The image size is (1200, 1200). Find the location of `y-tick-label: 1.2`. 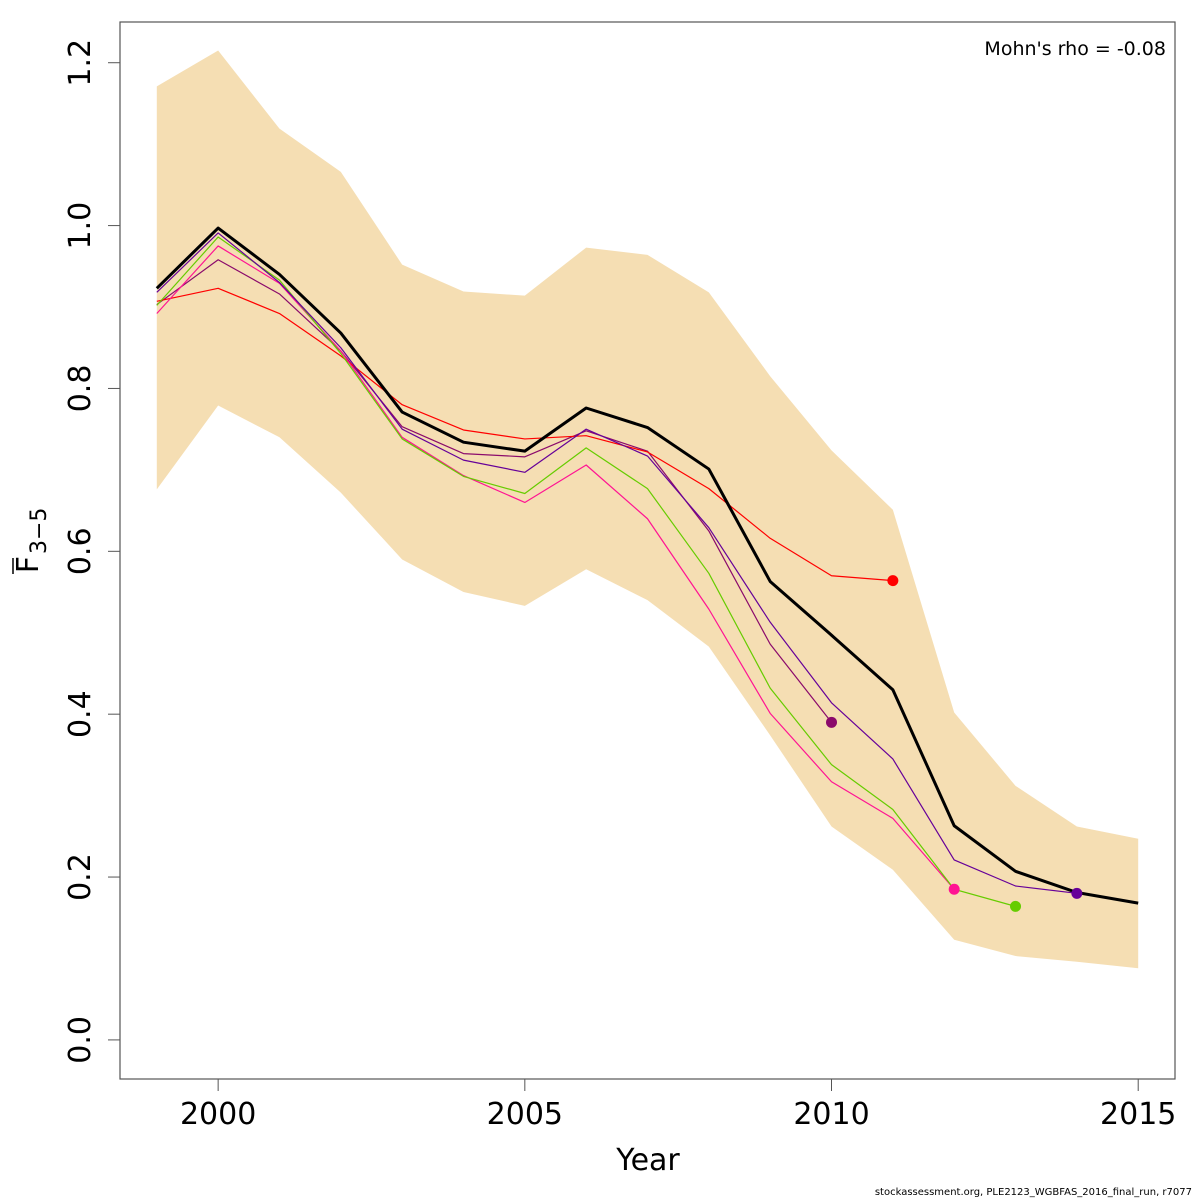

y-tick-label: 1.2 is located at coordinates (80, 63).